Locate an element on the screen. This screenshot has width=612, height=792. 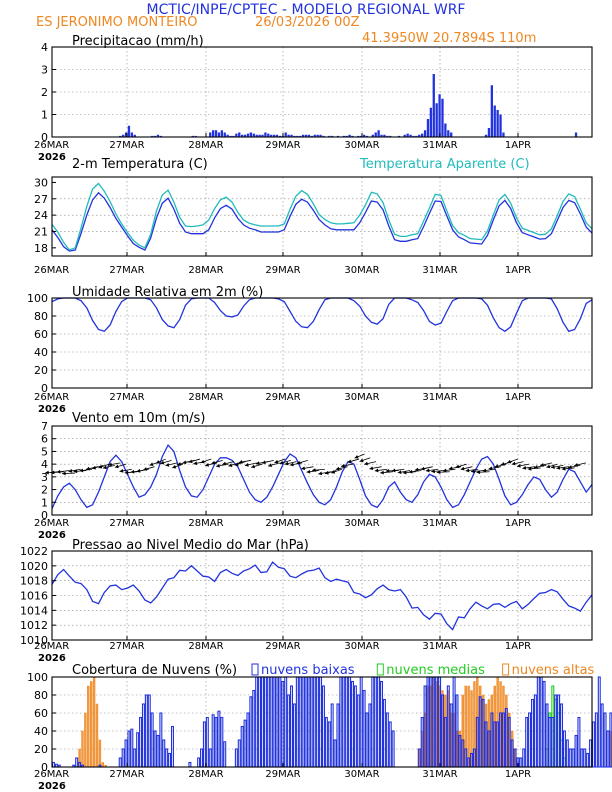
series-line is located at coordinates (322, 315).